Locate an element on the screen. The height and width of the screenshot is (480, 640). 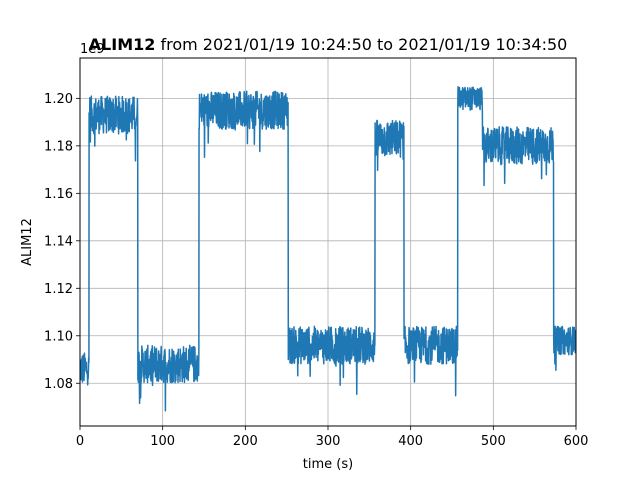
y-axis-ticks: 1.08 1.10 1.12 1.14 1.16 1.18 1.20 is located at coordinates (62, 242).